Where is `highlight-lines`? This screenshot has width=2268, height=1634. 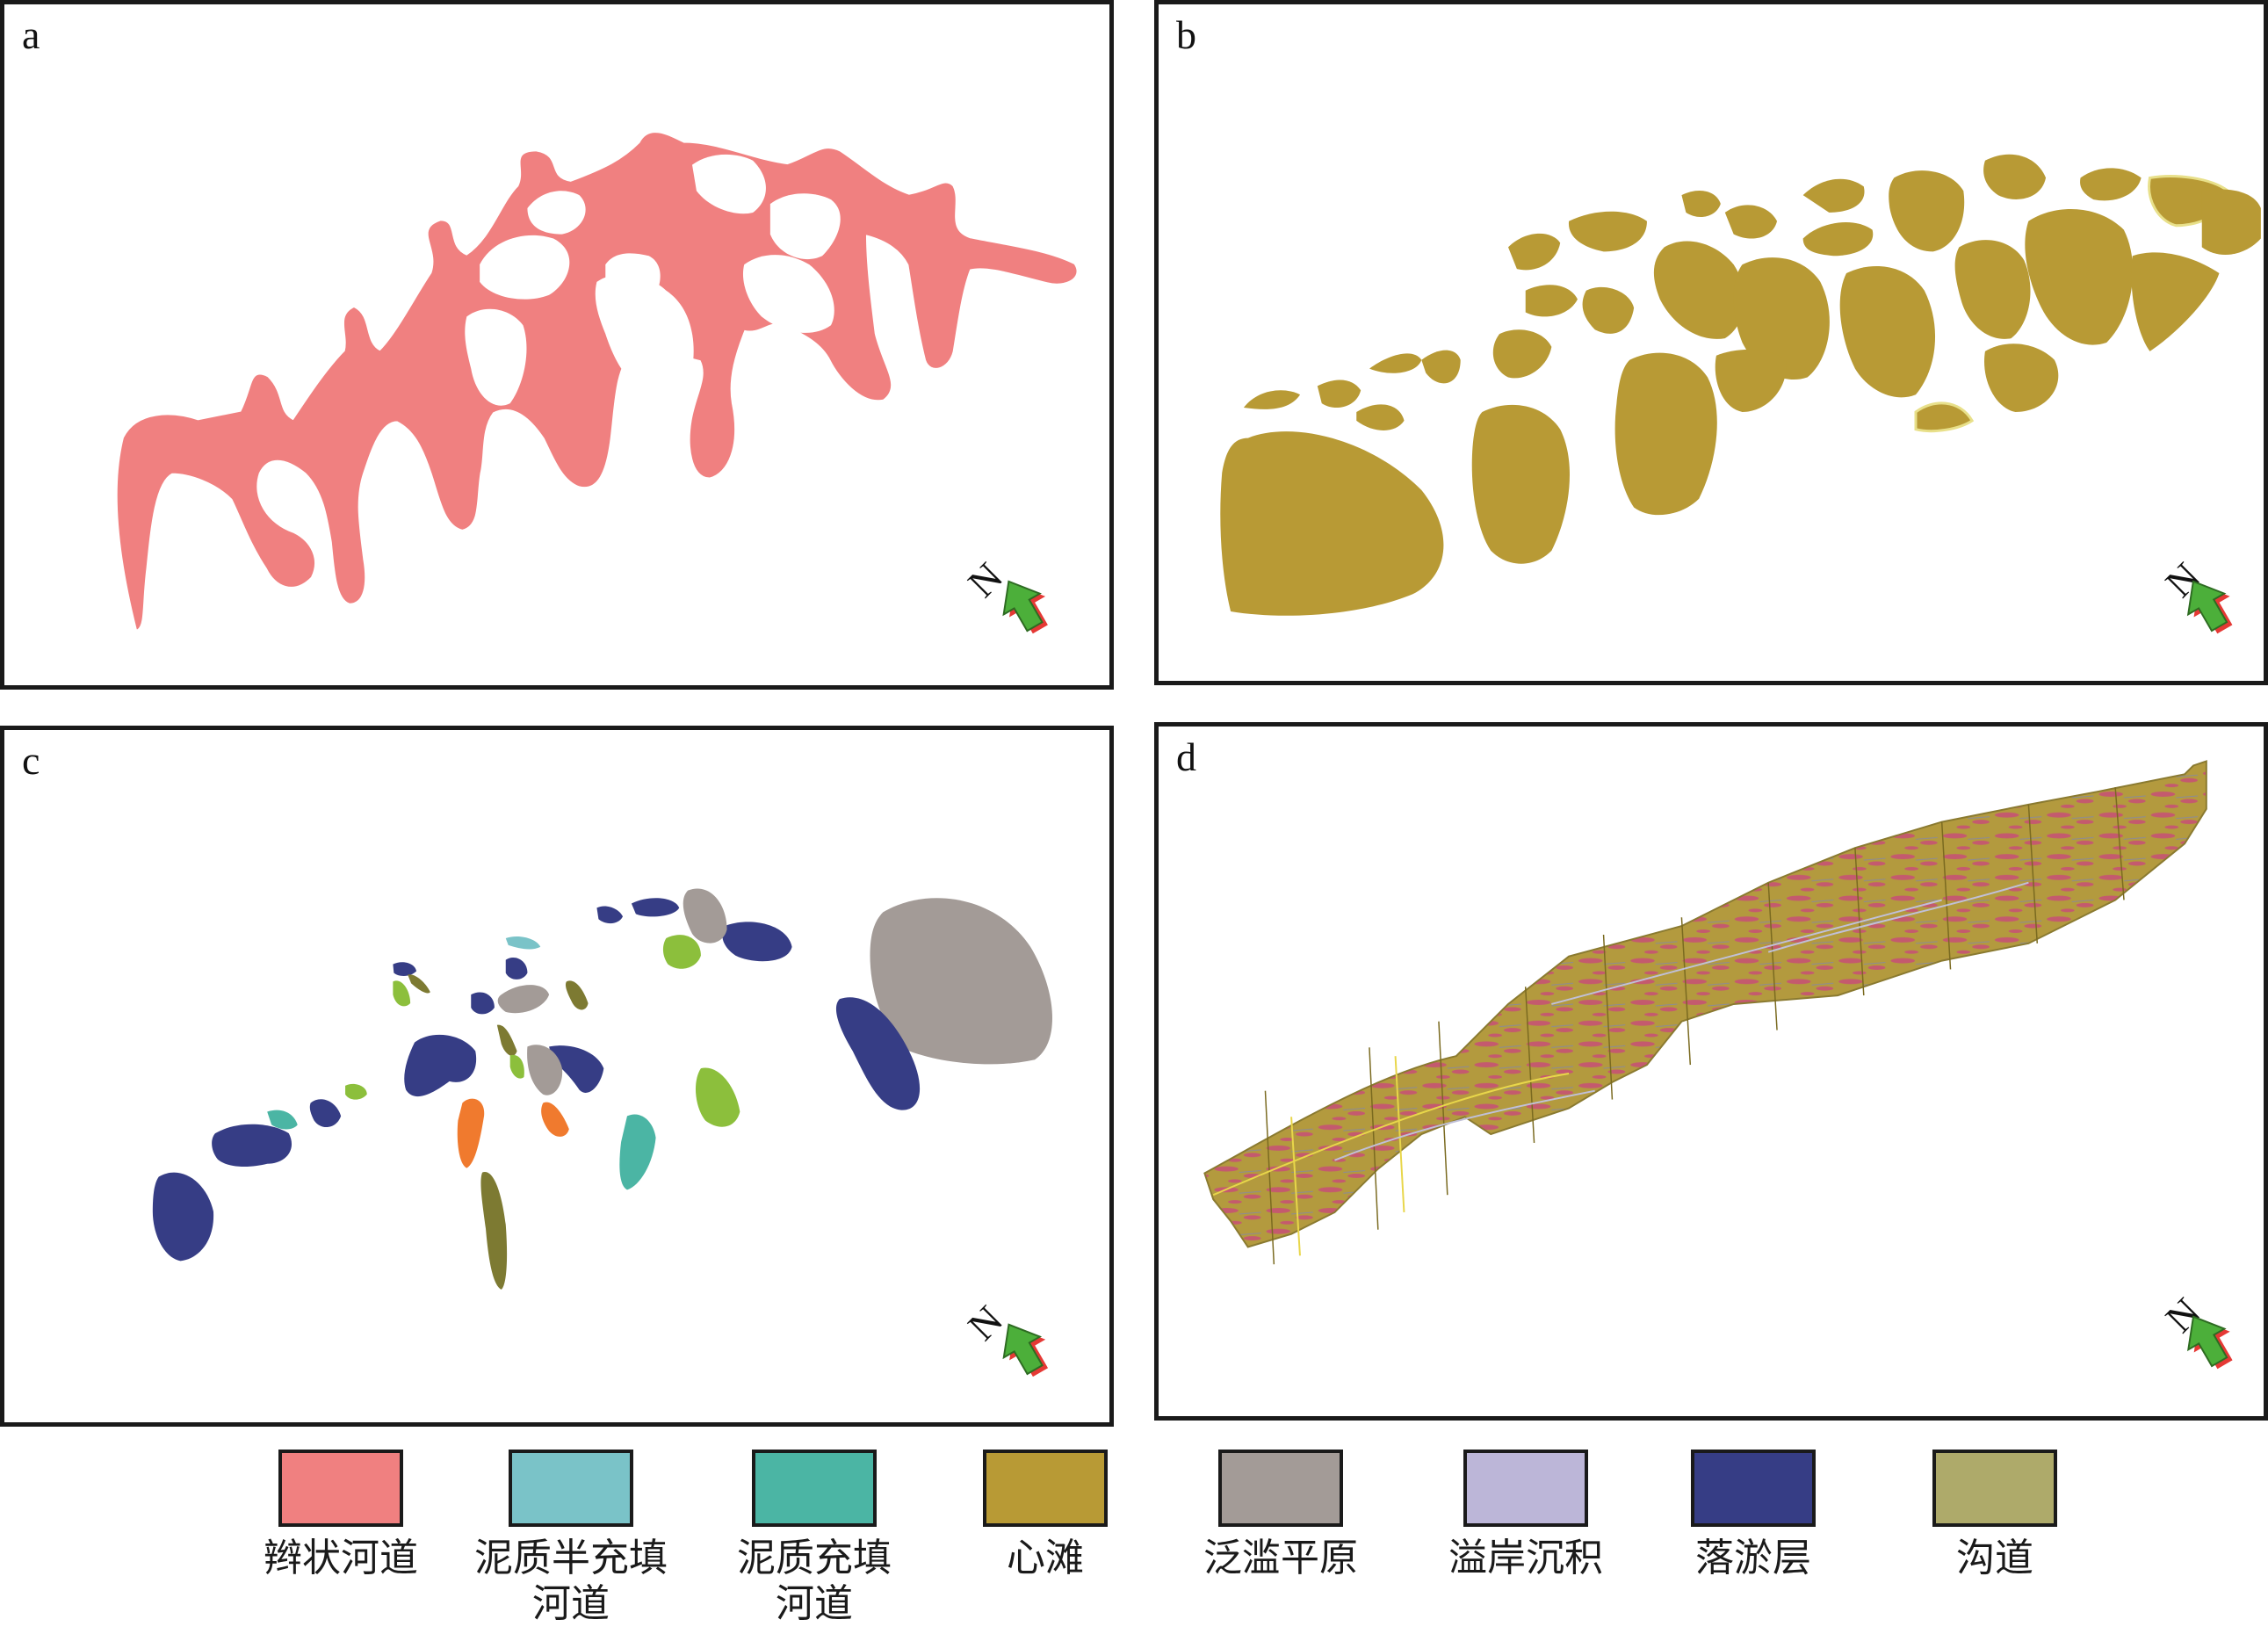
highlight-lines is located at coordinates (1391, 1156).